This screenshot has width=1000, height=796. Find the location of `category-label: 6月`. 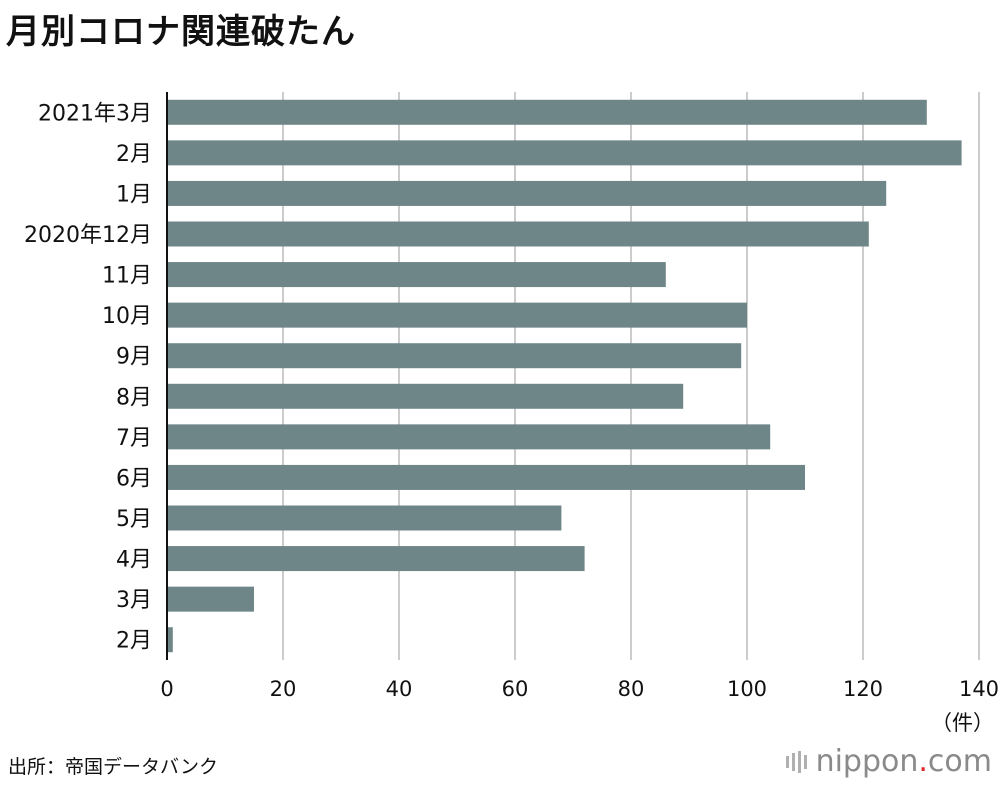

category-label: 6月 is located at coordinates (134, 478).